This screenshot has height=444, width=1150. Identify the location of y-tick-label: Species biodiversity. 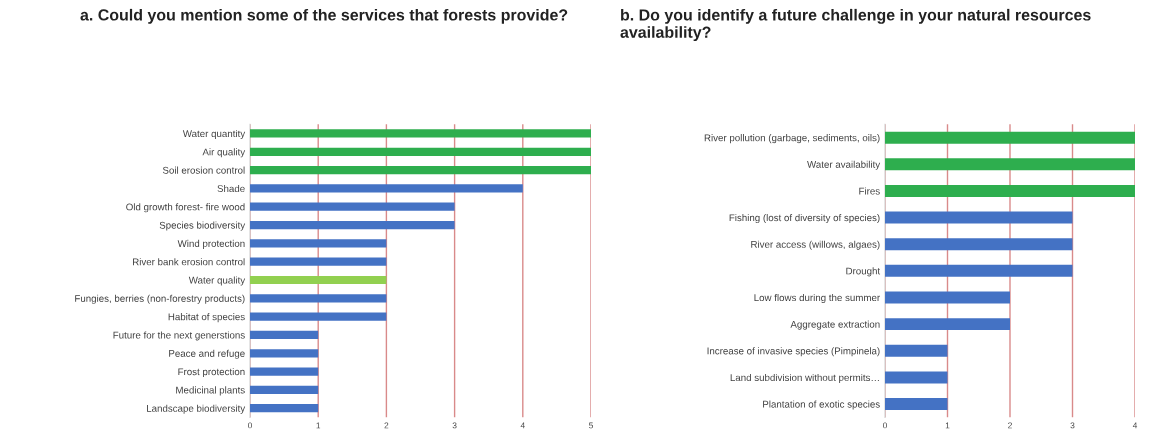
(202, 226).